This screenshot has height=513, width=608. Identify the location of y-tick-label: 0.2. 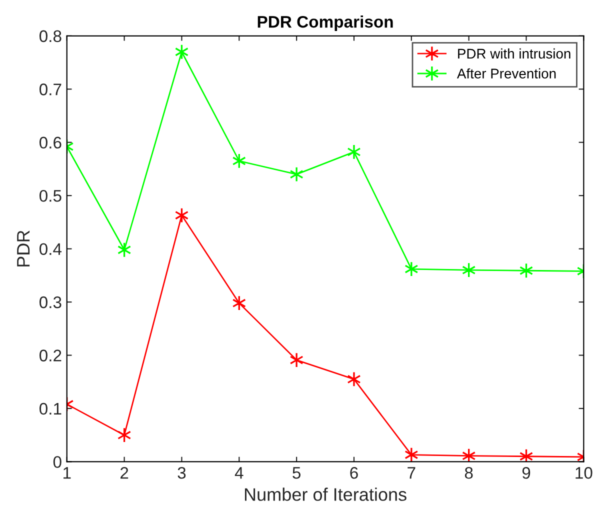
(51, 356).